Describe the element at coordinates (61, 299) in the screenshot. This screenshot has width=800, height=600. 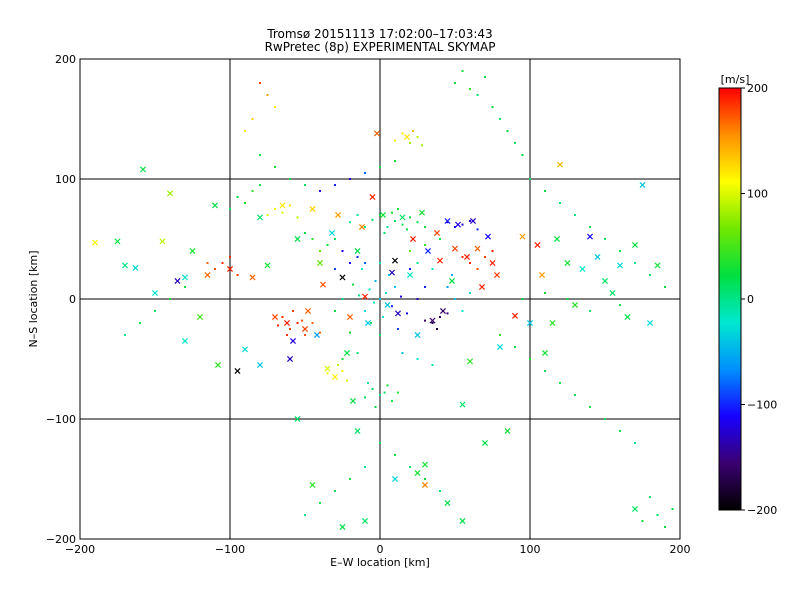
I see `y-ticks: −200 −100 0 100 200` at that location.